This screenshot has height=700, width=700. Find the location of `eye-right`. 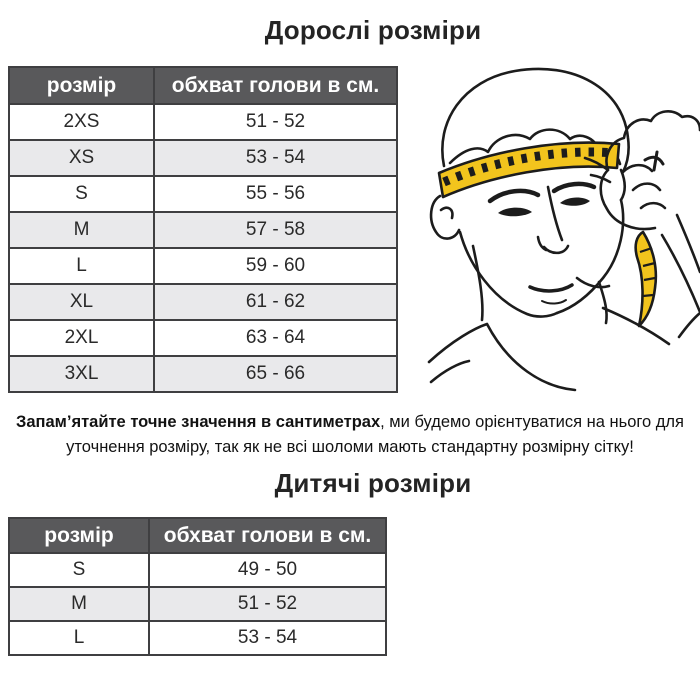

eye-right is located at coordinates (575, 201).